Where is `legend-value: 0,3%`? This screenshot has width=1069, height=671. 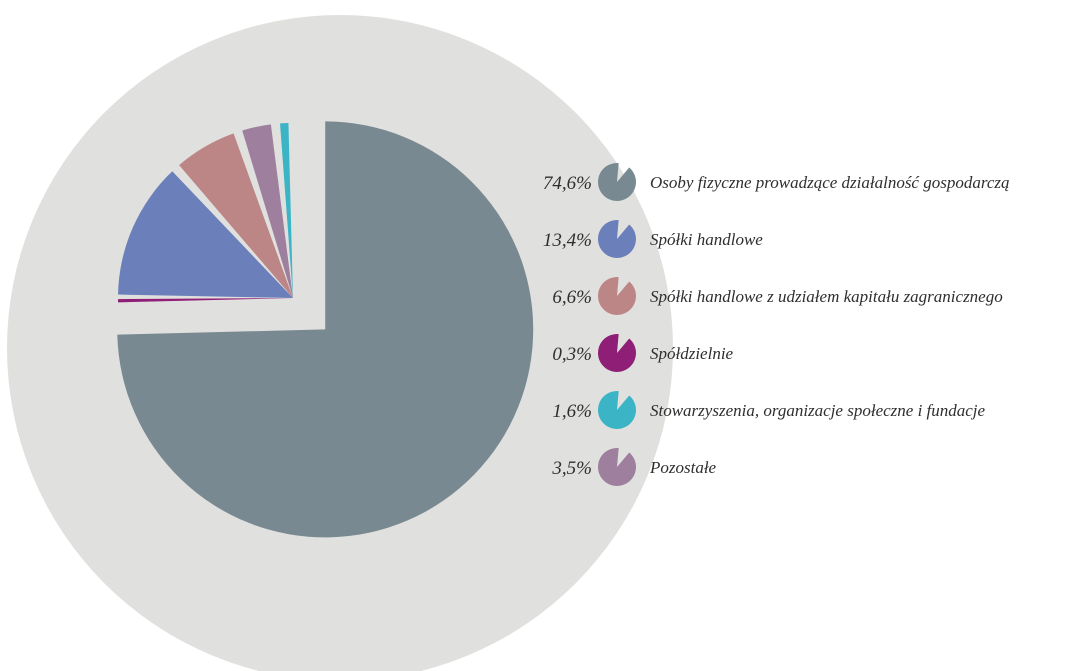 legend-value: 0,3% is located at coordinates (572, 354).